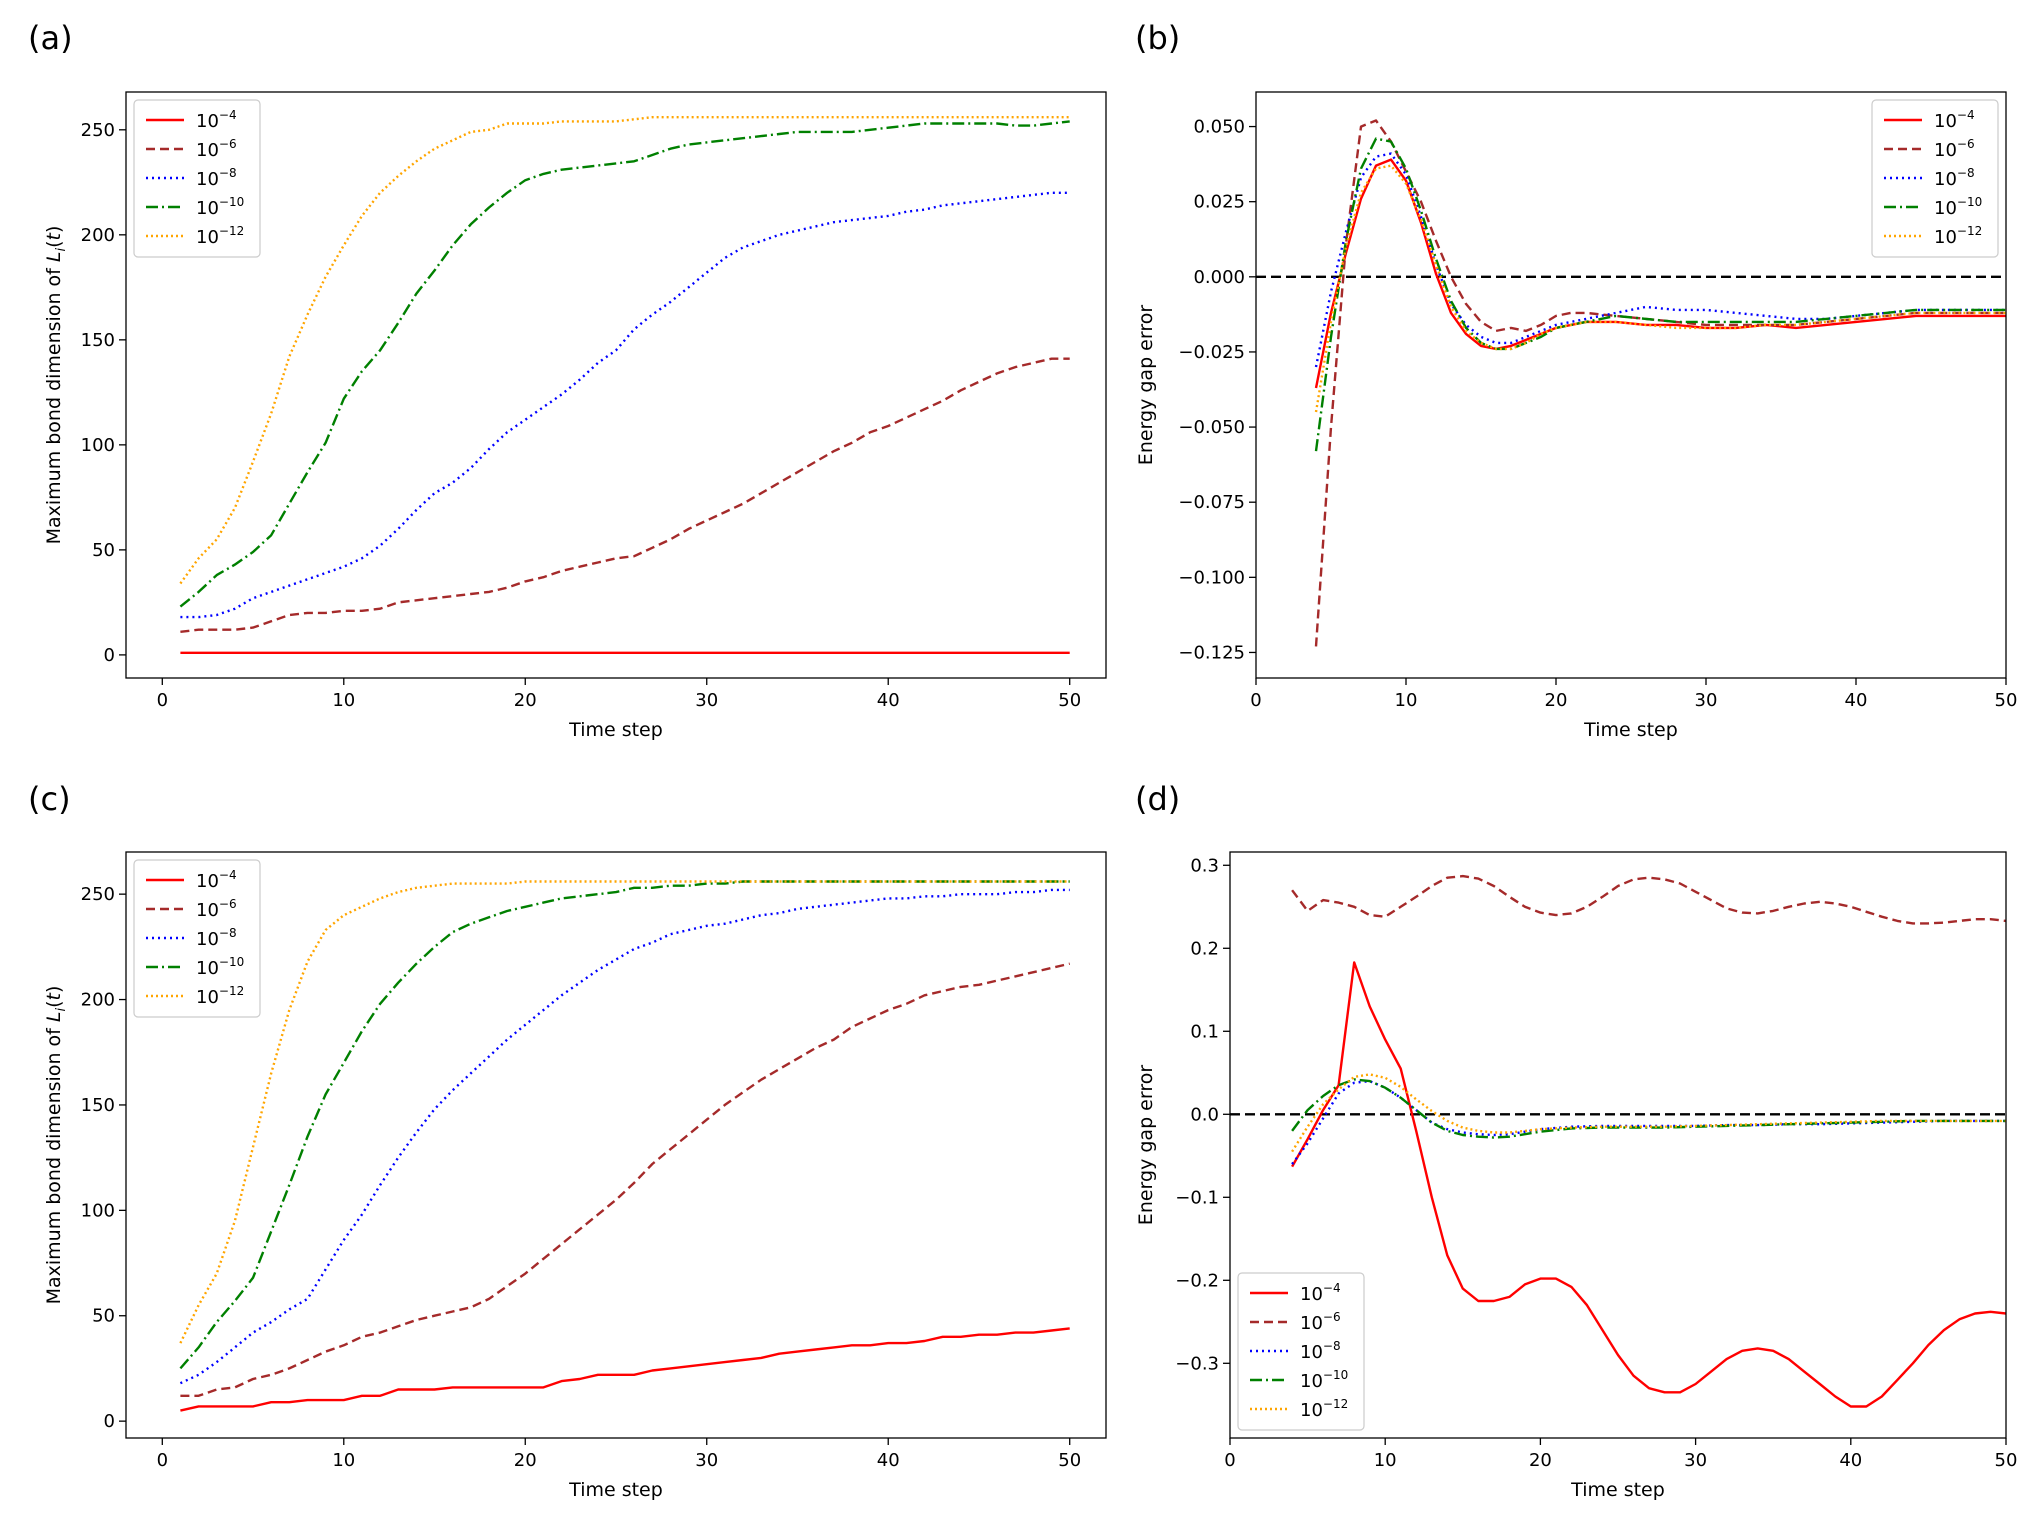 Image resolution: width=2031 pixels, height=1535 pixels. Describe the element at coordinates (50, 38) in the screenshot. I see `panel-label: (a)` at that location.